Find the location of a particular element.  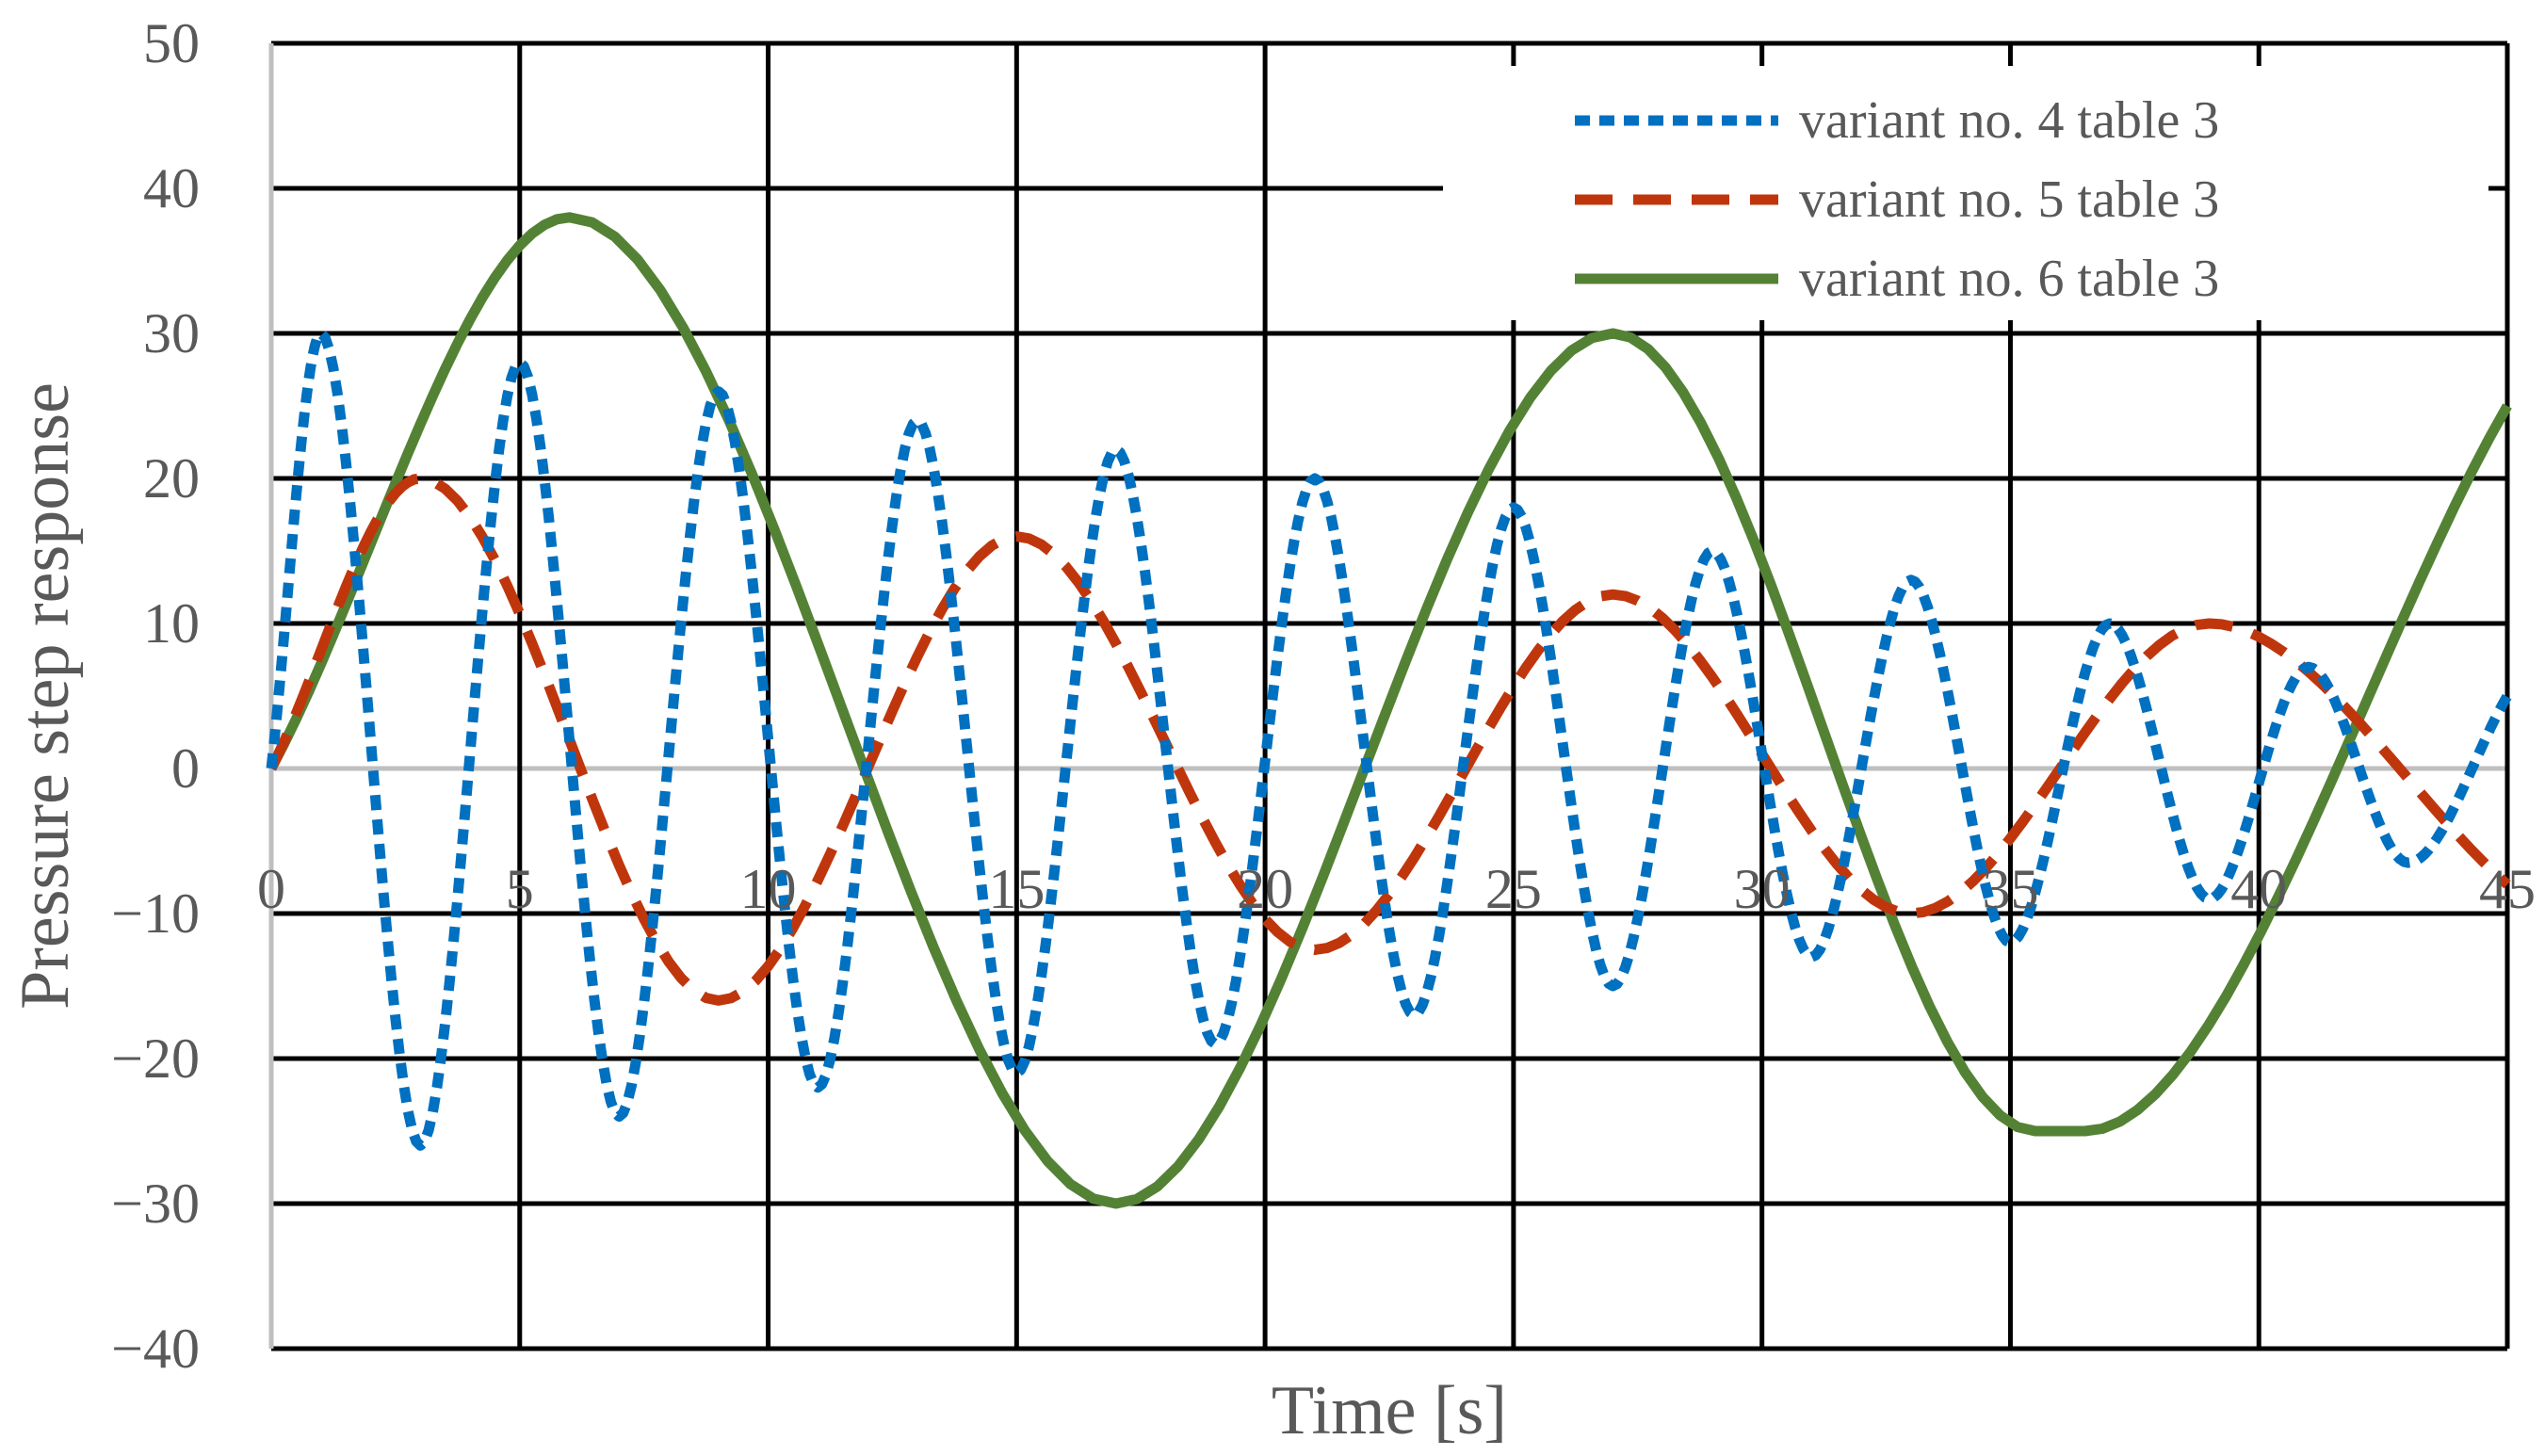

legend-label-2: variant no. 5 table 3 is located at coordinates (2009, 199).